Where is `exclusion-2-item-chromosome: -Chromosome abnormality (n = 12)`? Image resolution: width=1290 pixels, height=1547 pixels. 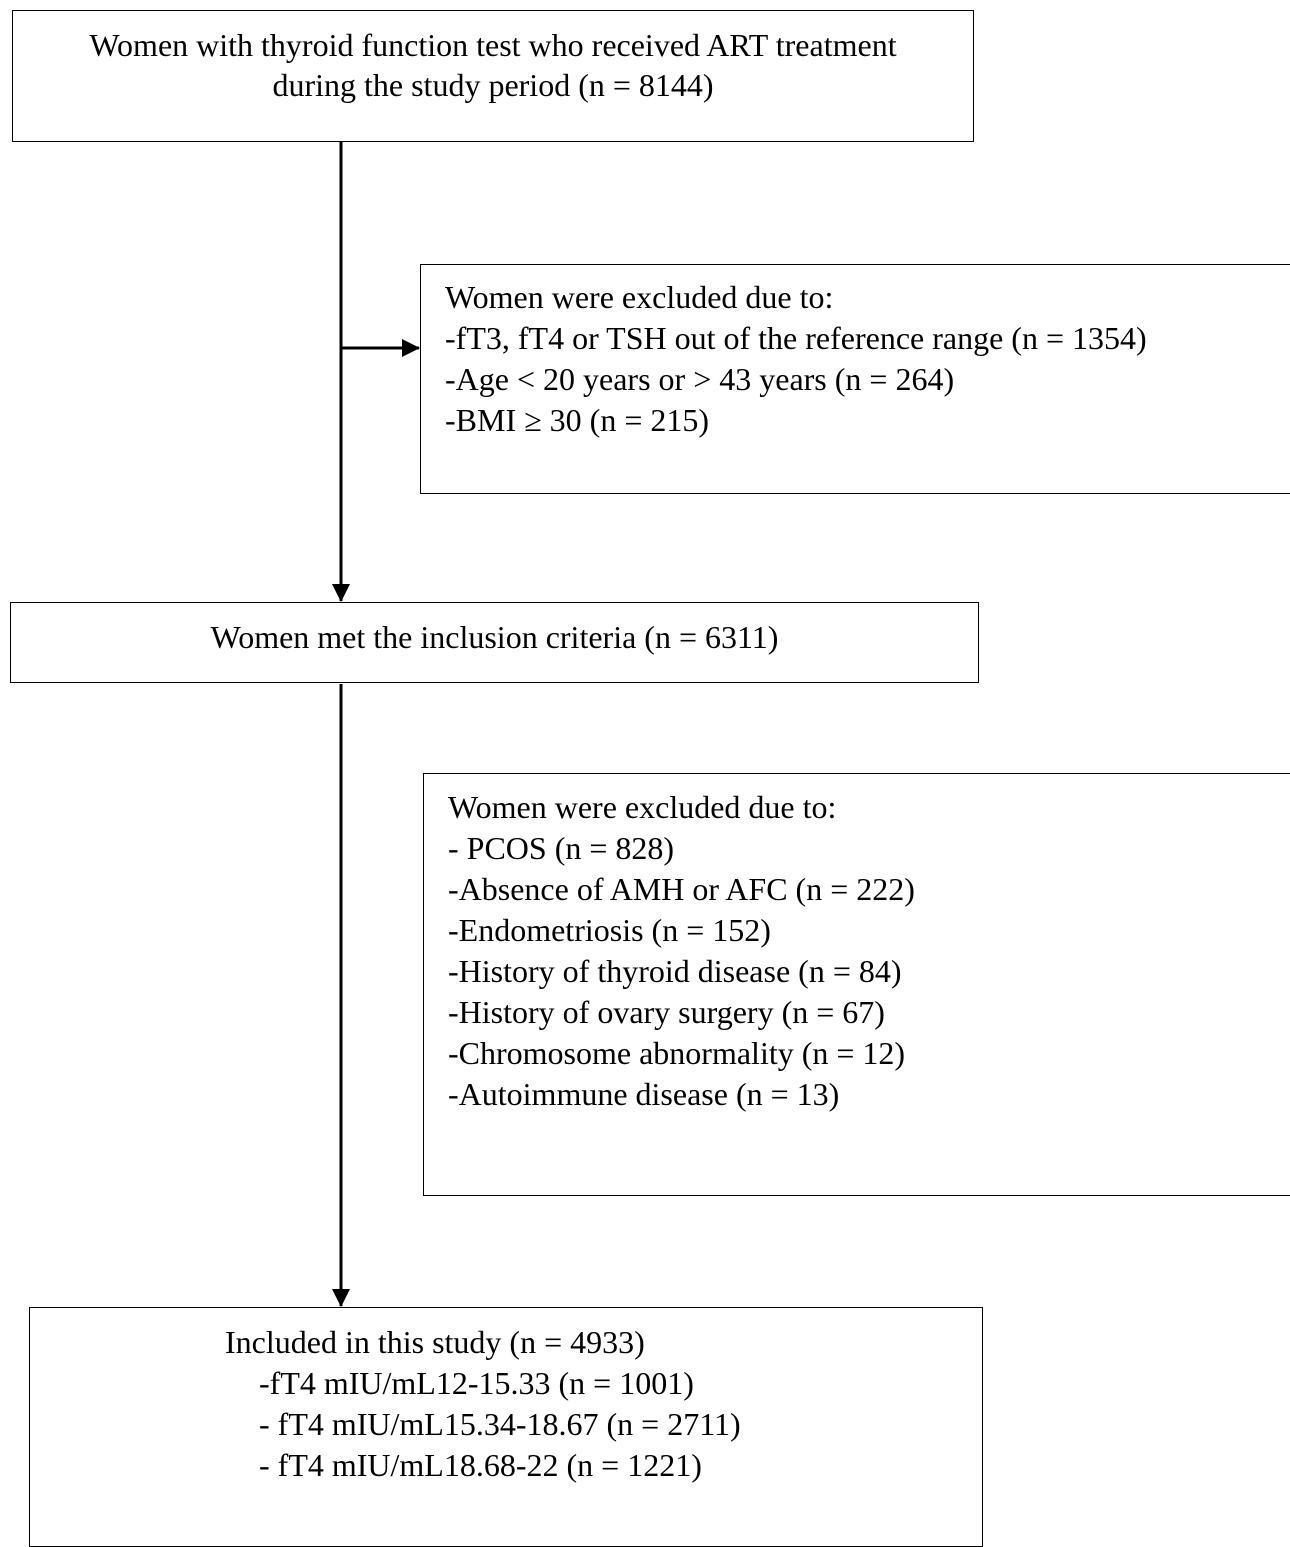
exclusion-2-item-chromosome: -Chromosome abnormality (n = 12) is located at coordinates (677, 1053).